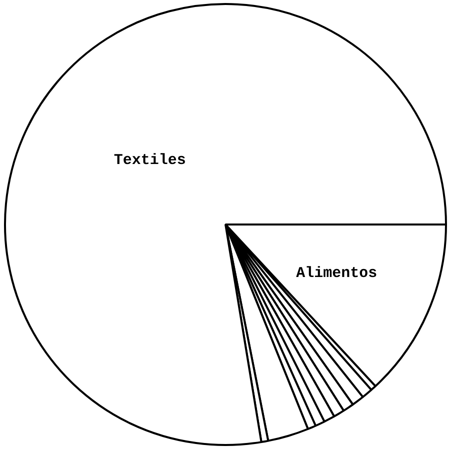 This screenshot has height=449, width=451. Describe the element at coordinates (150, 161) in the screenshot. I see `slice-label: Textiles` at that location.